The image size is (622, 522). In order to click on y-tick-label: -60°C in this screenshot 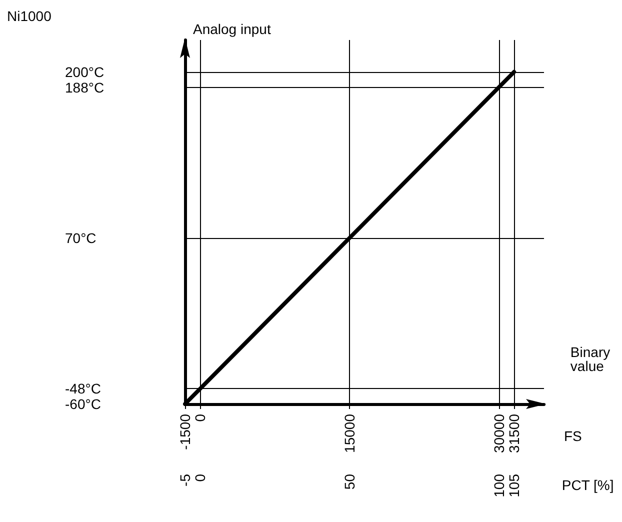, I will do `click(83, 404)`.